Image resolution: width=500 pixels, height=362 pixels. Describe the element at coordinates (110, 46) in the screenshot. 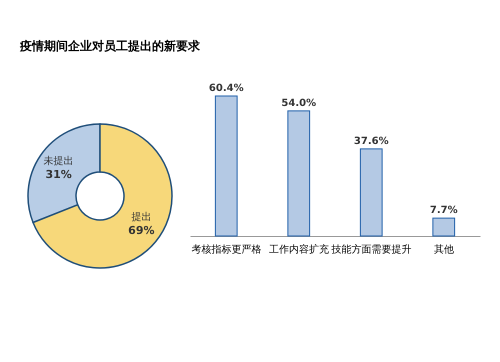

I see `chart-title: 疫情期间企业对员工提出的新要求` at that location.